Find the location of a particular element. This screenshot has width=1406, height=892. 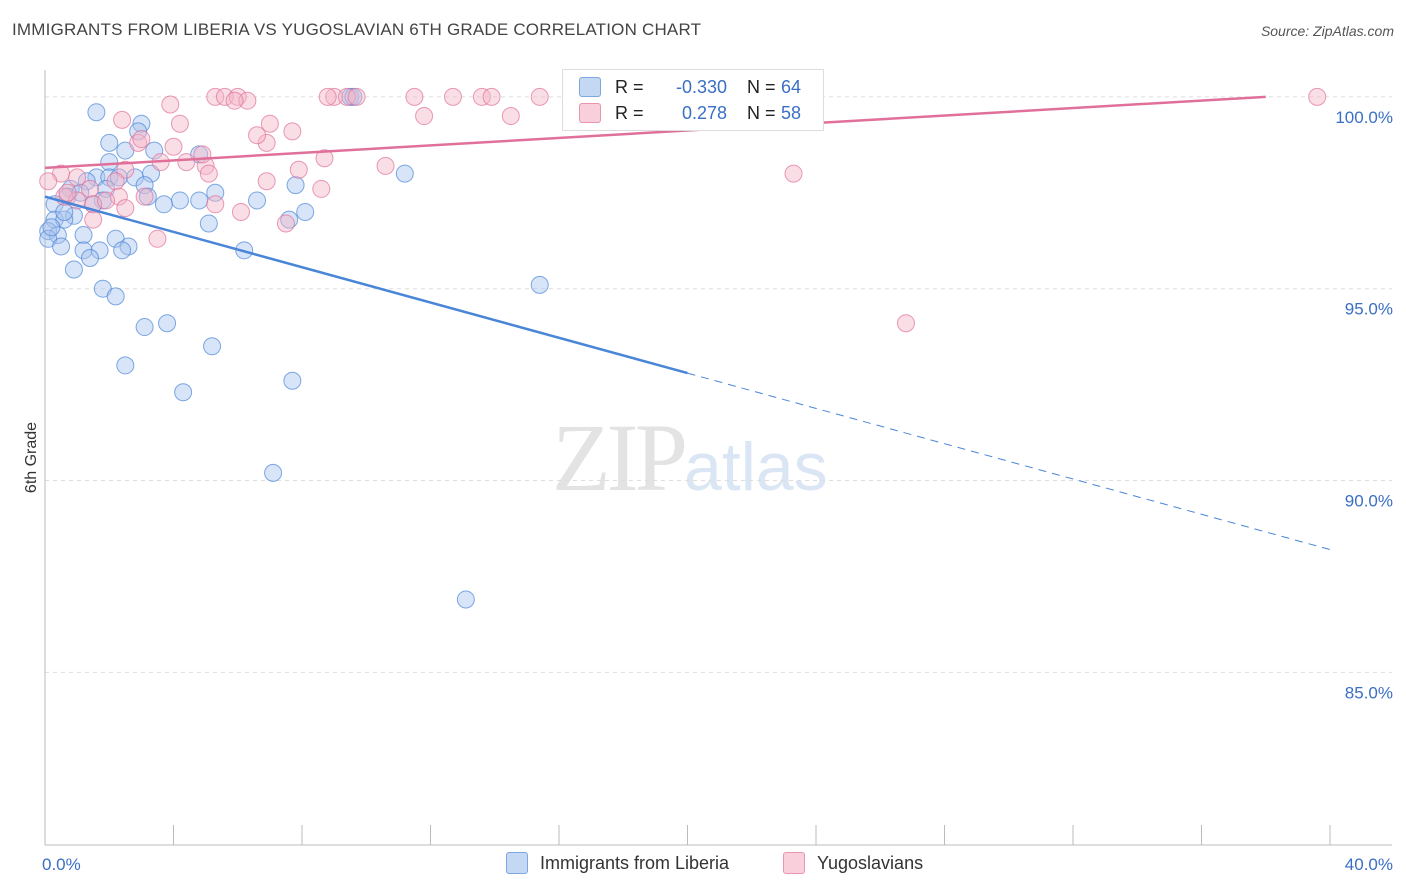

legend-row-yugoslavians: R = 0.278 N = 58 is located at coordinates (690, 113).